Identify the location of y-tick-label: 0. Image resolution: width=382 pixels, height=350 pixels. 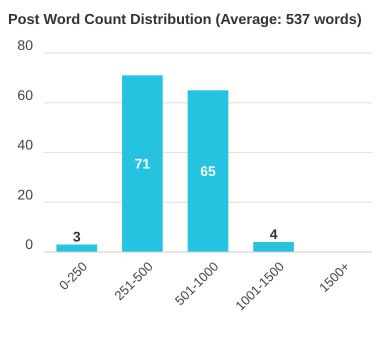
(29, 244).